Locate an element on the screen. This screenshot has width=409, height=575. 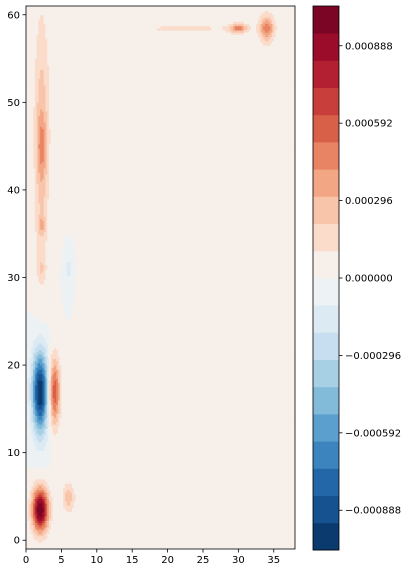
colorbar-segment is located at coordinates (326, 455).